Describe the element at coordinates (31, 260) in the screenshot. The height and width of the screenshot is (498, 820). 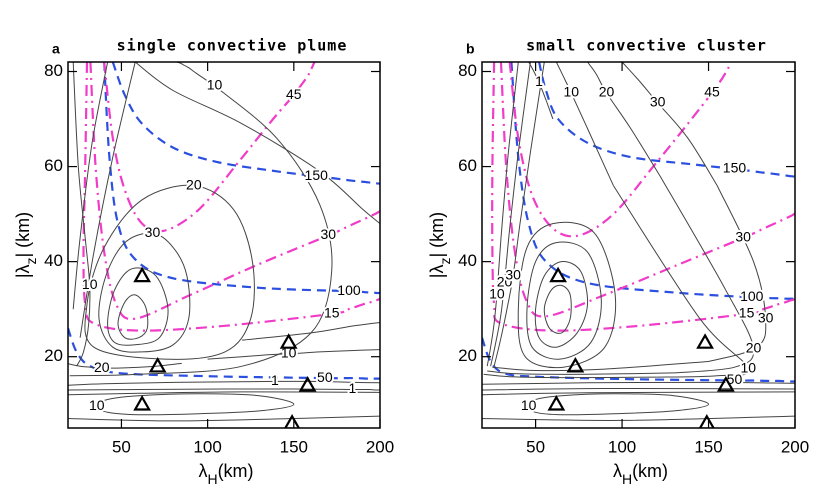
I see `y-axis-subscript: z` at that location.